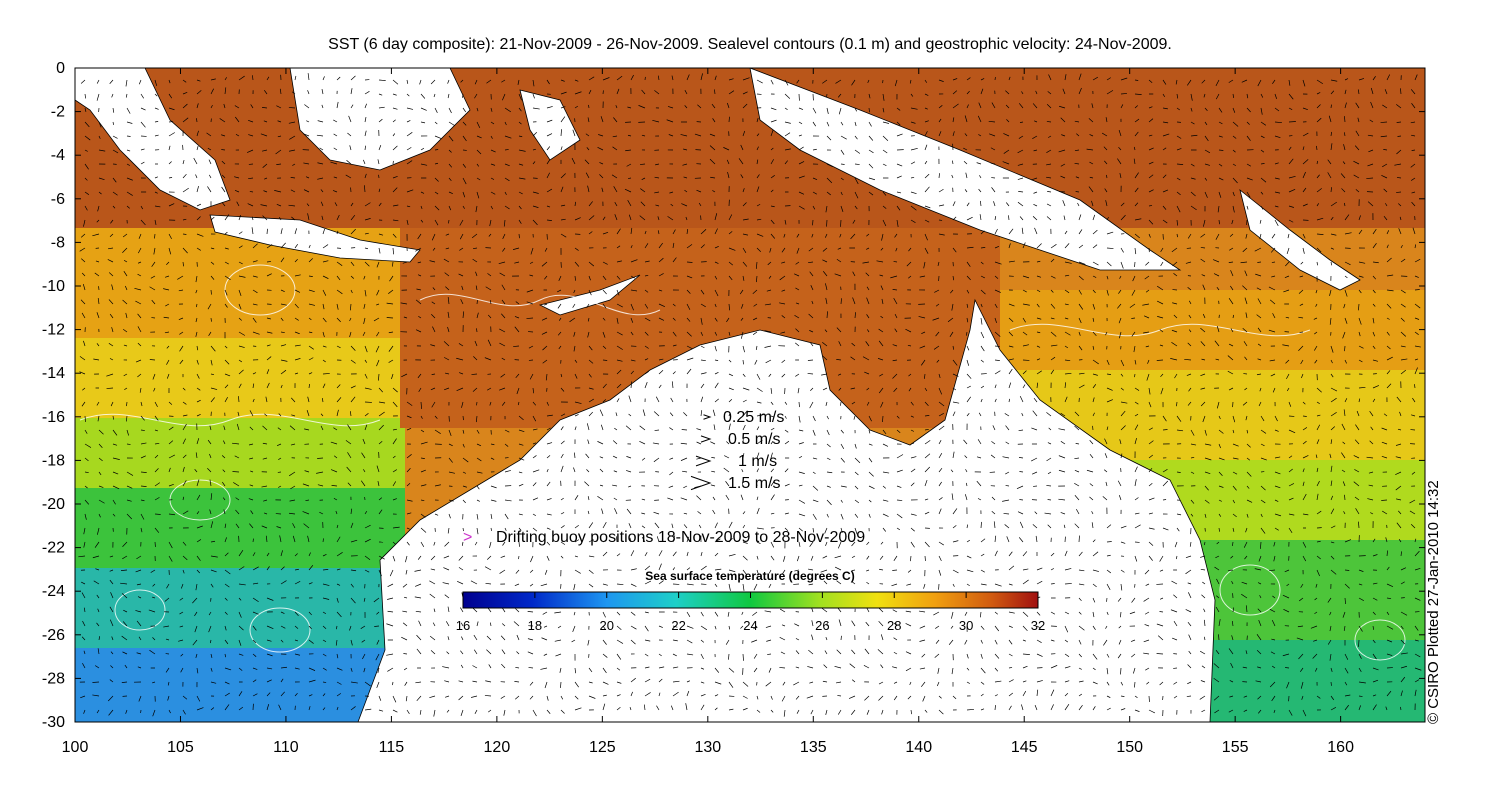 Image resolution: width=1500 pixels, height=790 pixels. What do you see at coordinates (58, 242) in the screenshot?
I see `y-tick-label: -8` at bounding box center [58, 242].